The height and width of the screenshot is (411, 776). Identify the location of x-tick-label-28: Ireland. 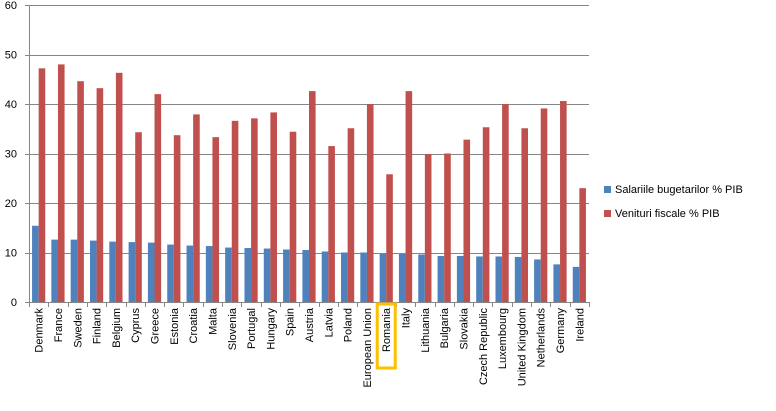
(580, 325).